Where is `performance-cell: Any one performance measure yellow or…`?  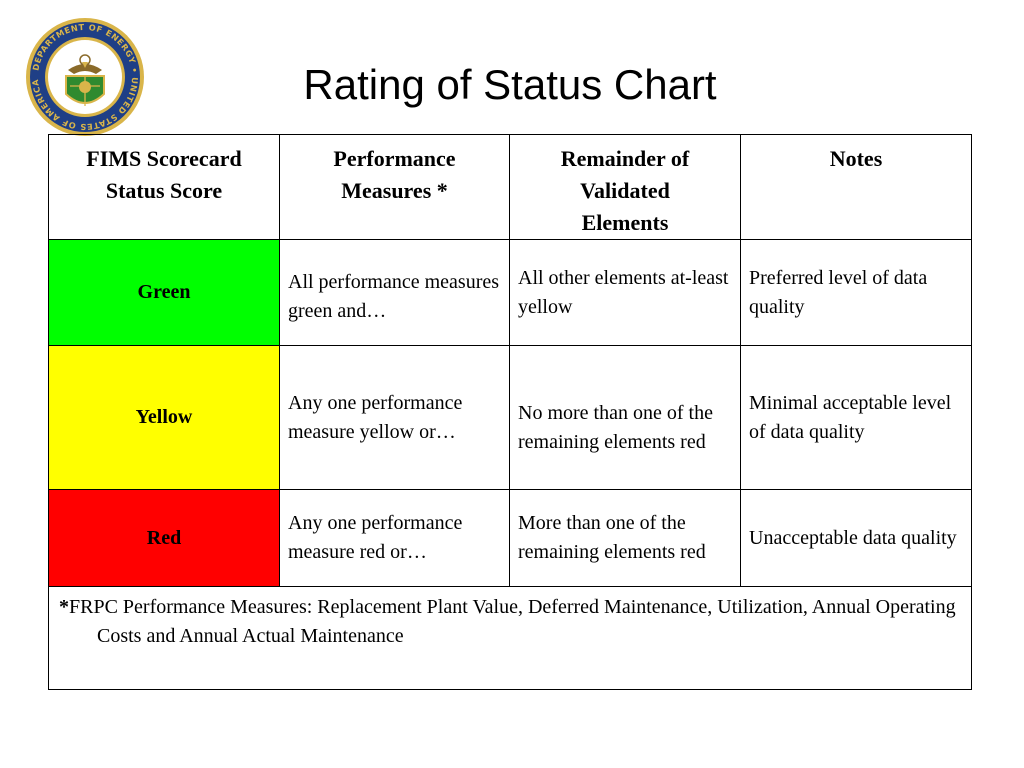
performance-cell: Any one performance measure yellow or… is located at coordinates (394, 417).